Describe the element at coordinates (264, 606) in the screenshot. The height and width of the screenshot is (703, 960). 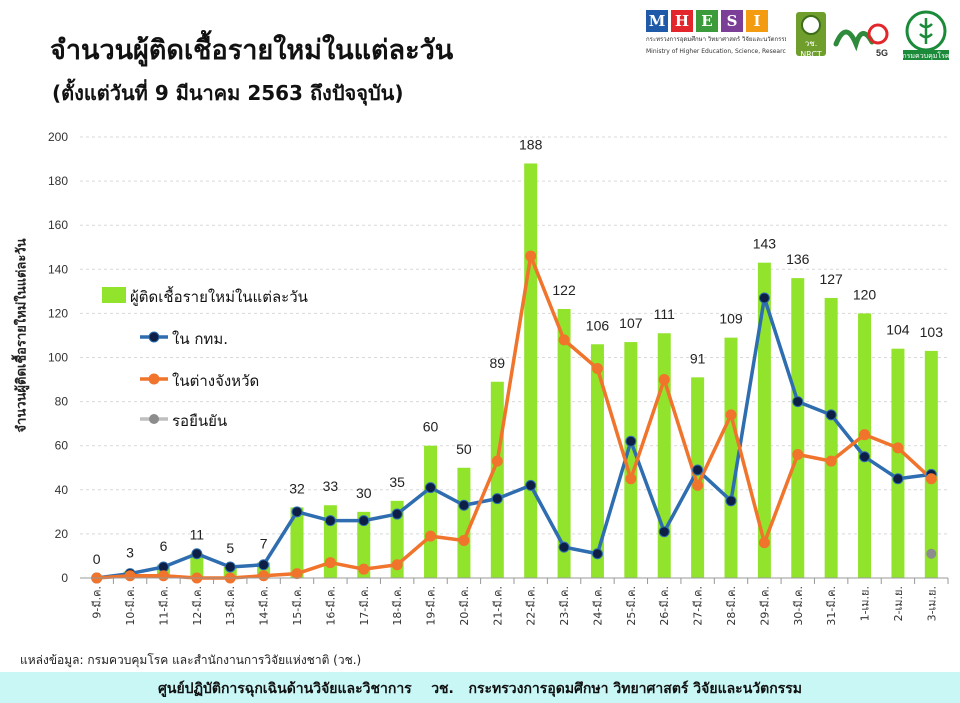
I see `x-tick-label: 14-มี.ค.` at that location.